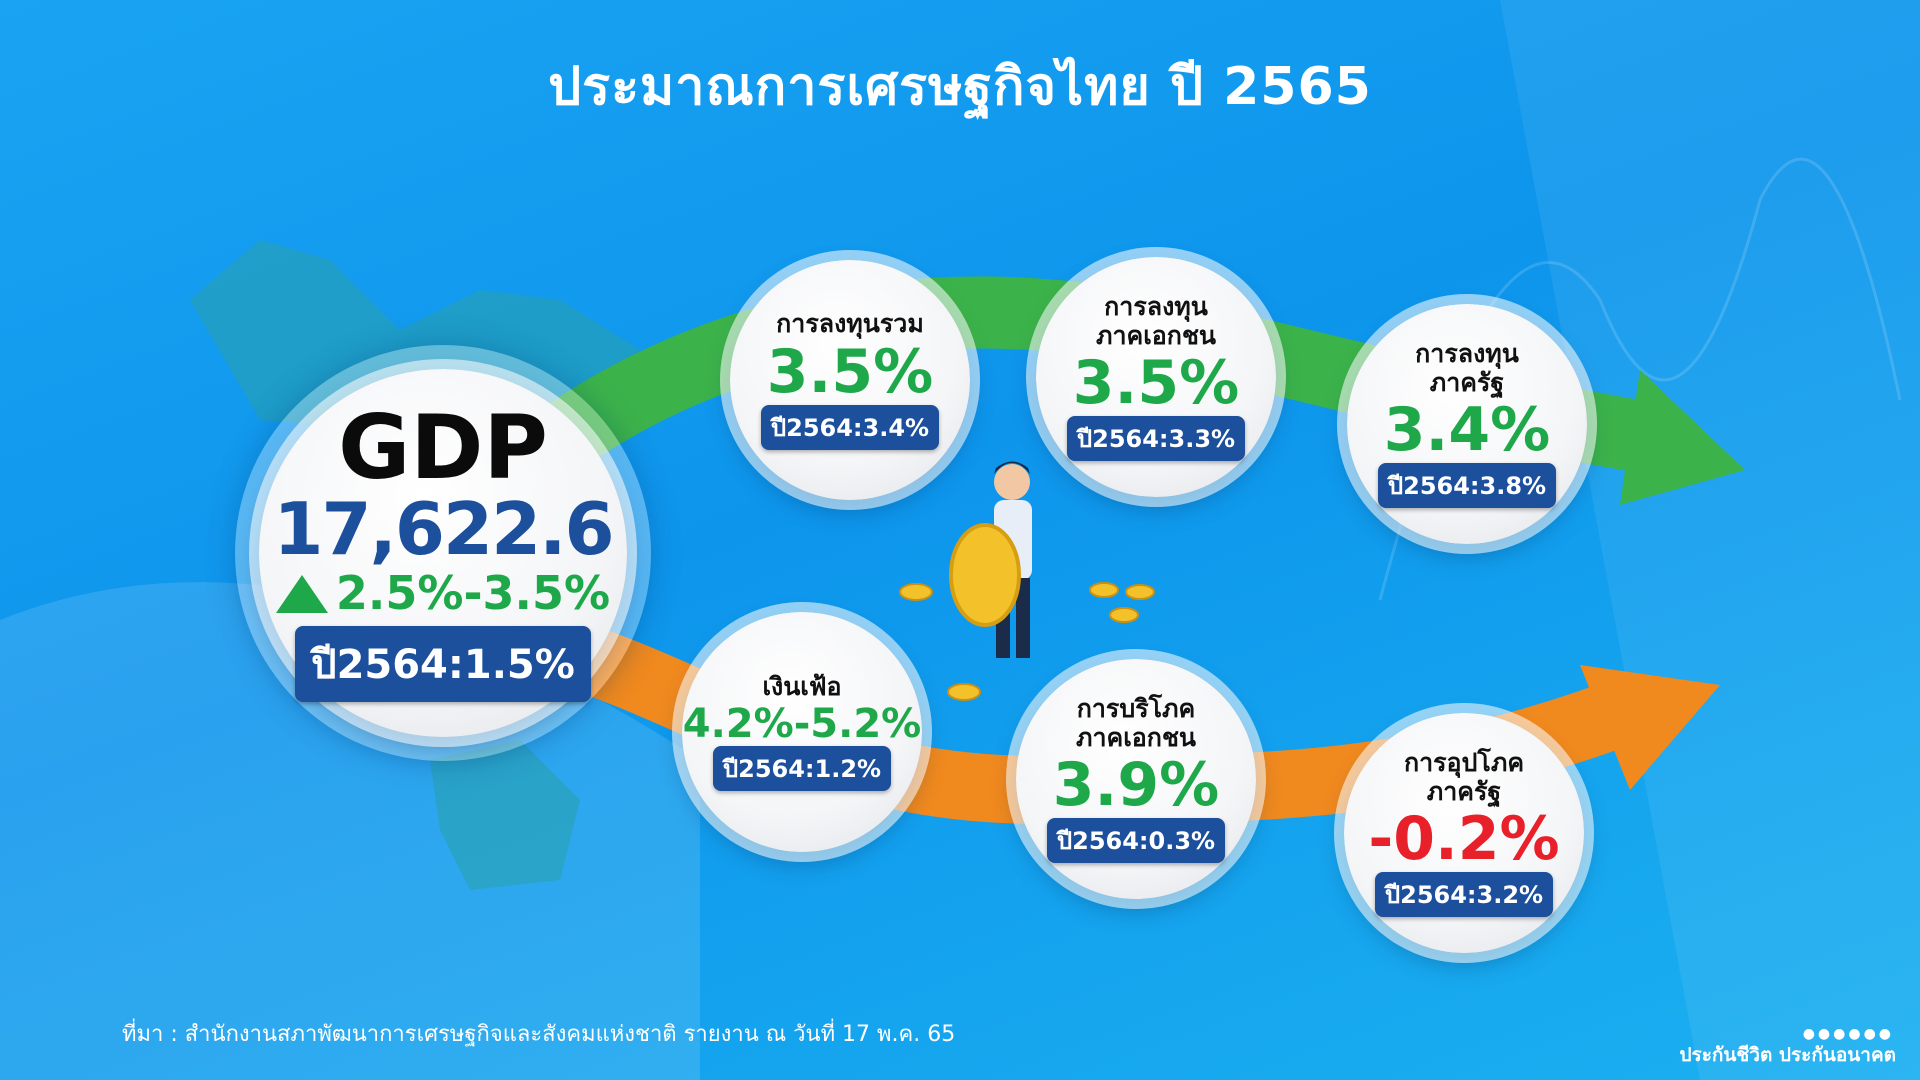  I want to click on indicator-circle: การลงทุน ภาคเอกชน 3.5% ปี2564:3.3%, so click(1156, 377).